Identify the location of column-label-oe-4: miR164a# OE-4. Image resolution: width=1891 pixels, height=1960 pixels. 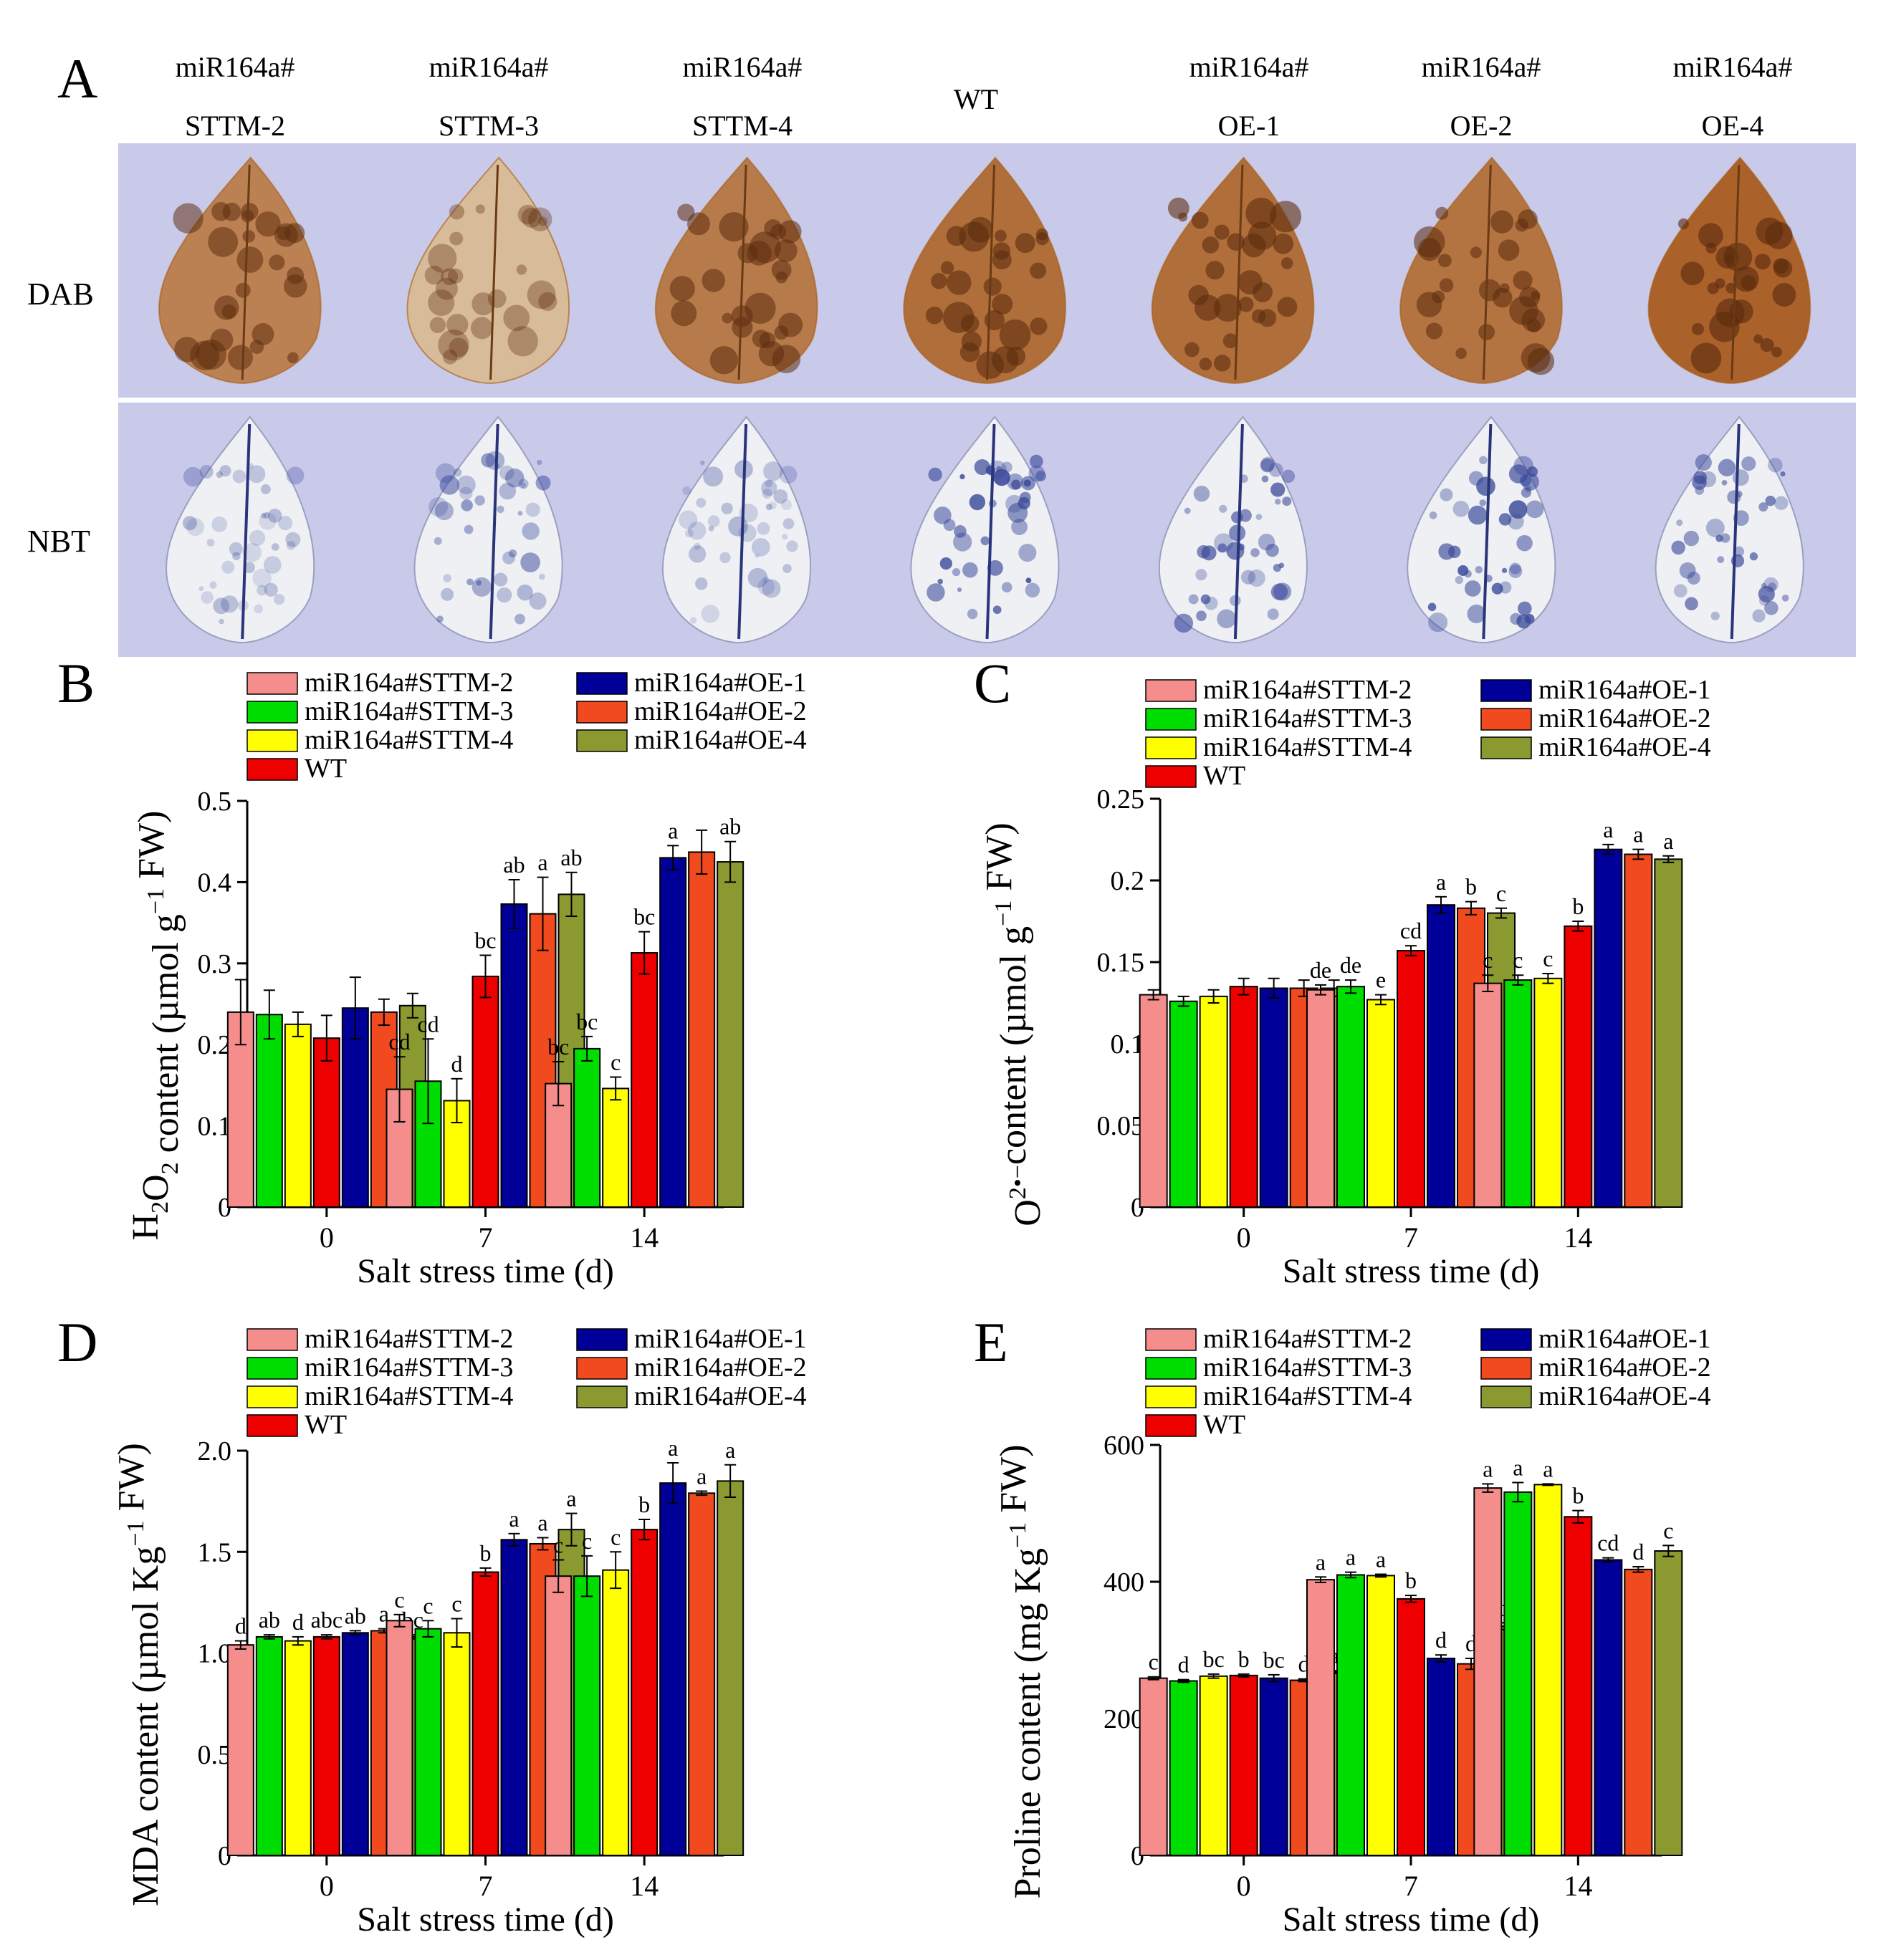
(1732, 97).